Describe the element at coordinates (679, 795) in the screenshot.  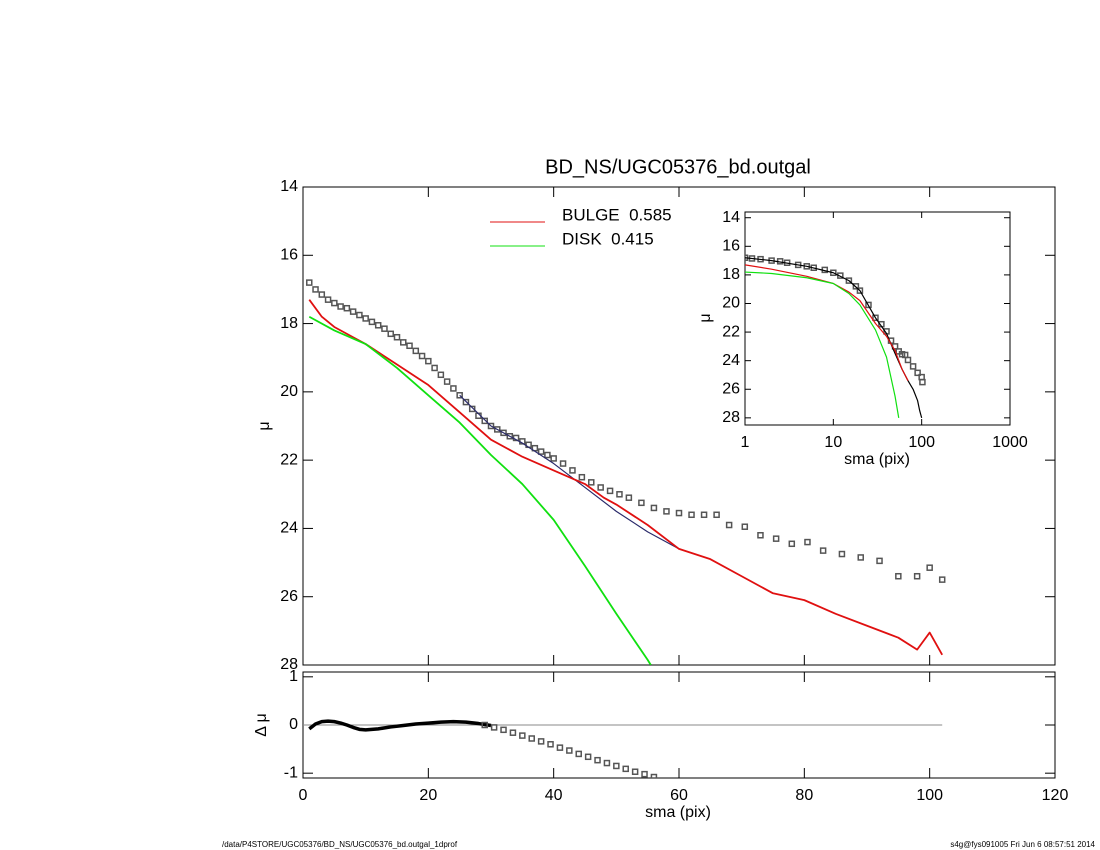
I see `x-tick-label: 60` at that location.